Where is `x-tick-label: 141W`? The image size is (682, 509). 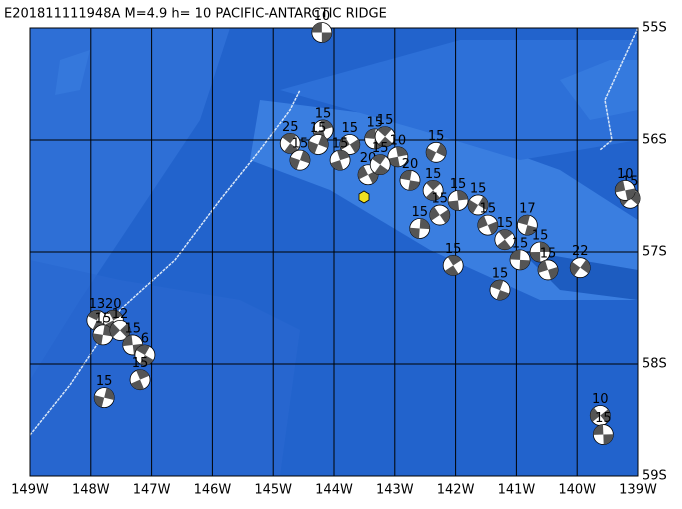
x-tick-label: 141W is located at coordinates (517, 490).